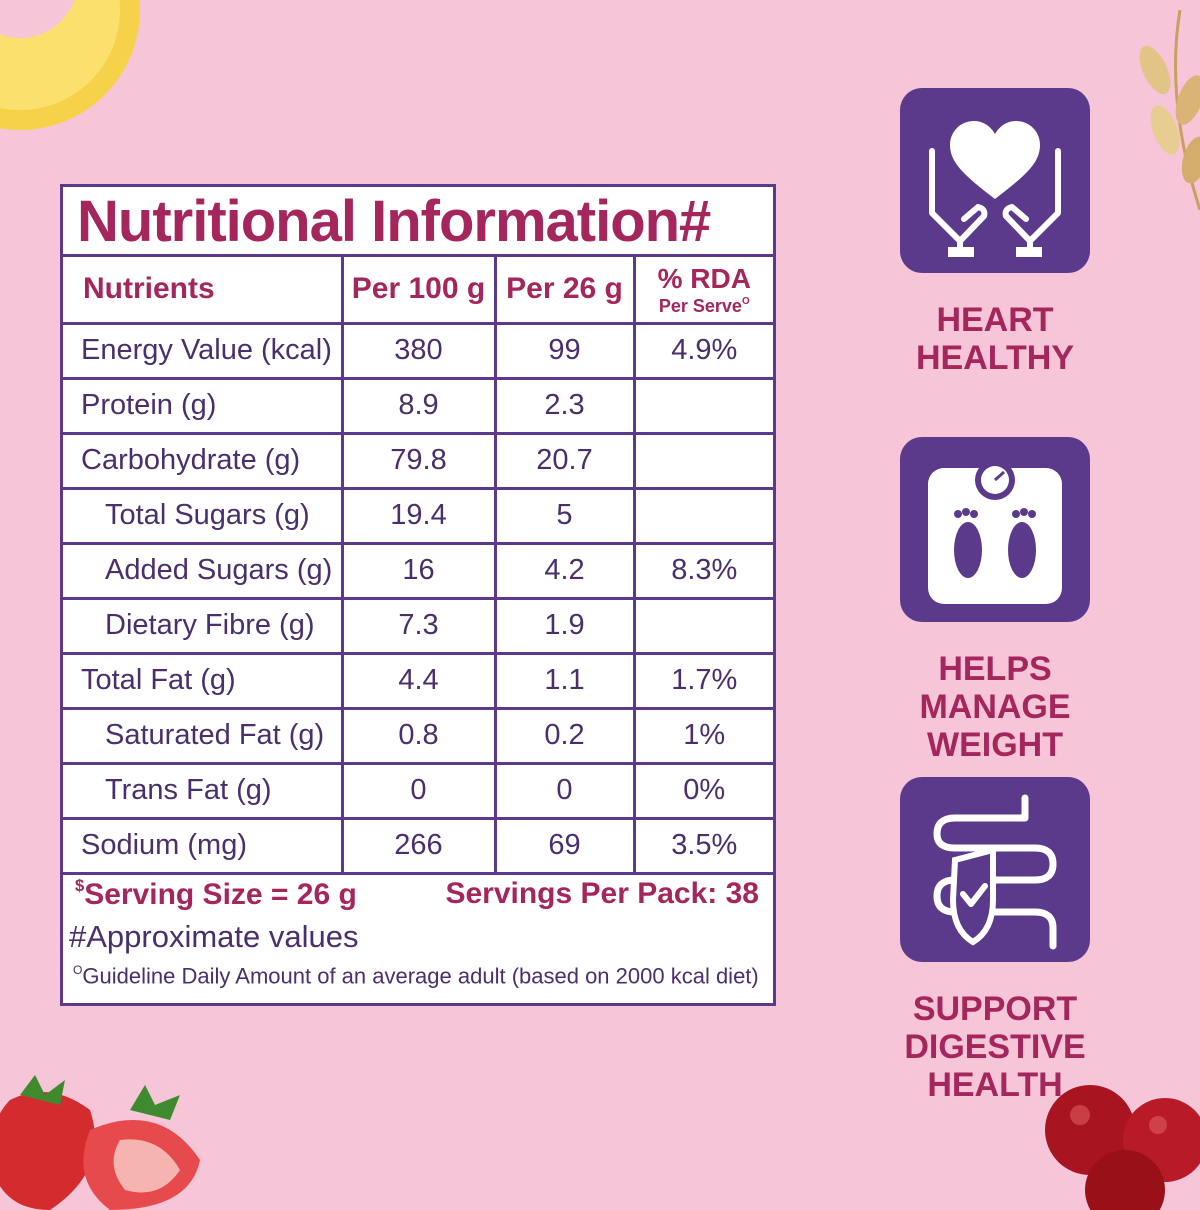  What do you see at coordinates (995, 745) in the screenshot?
I see `benefit-label-line2: WEIGHT` at bounding box center [995, 745].